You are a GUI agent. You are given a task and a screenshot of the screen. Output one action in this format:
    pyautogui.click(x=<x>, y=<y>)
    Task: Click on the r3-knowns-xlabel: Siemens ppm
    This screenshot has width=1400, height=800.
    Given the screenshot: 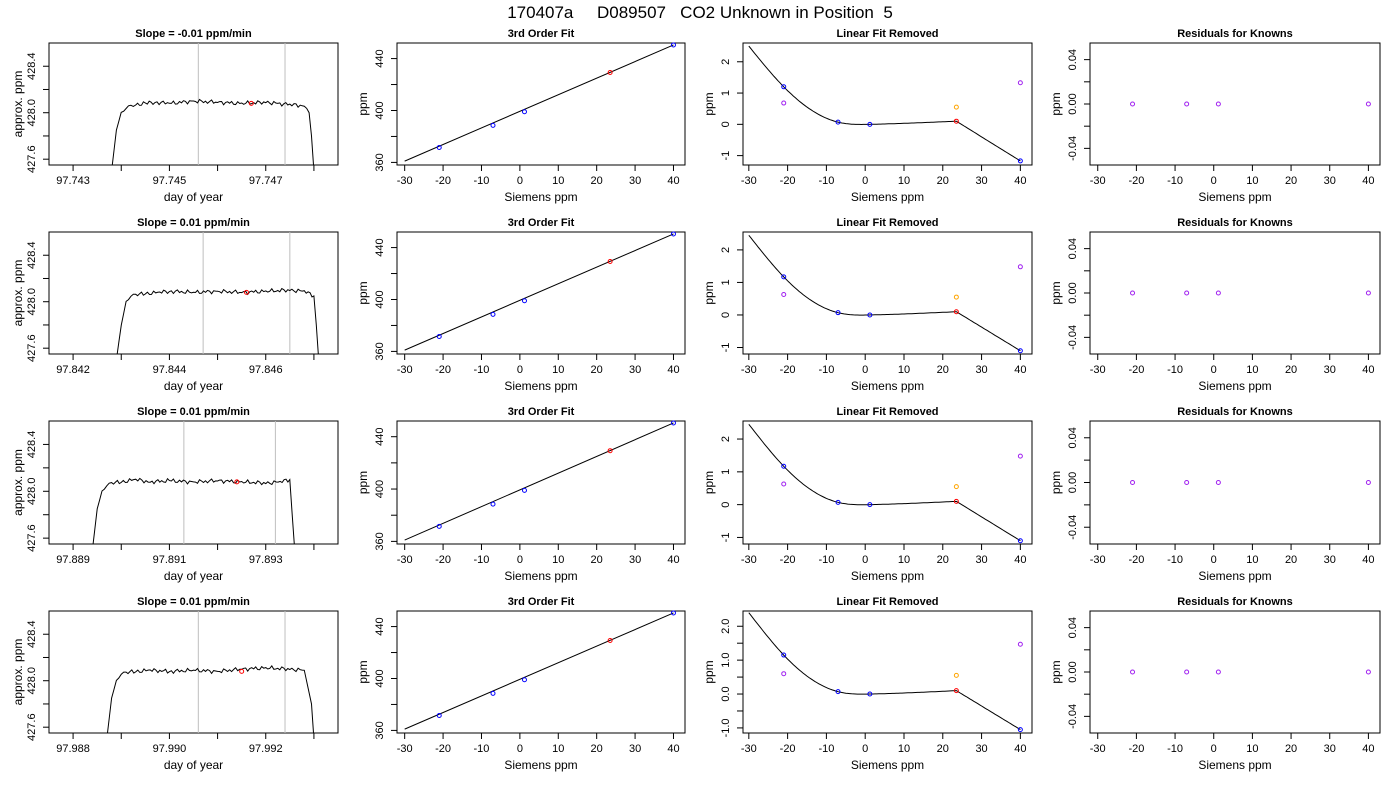 What is the action you would take?
    pyautogui.click(x=1234, y=576)
    